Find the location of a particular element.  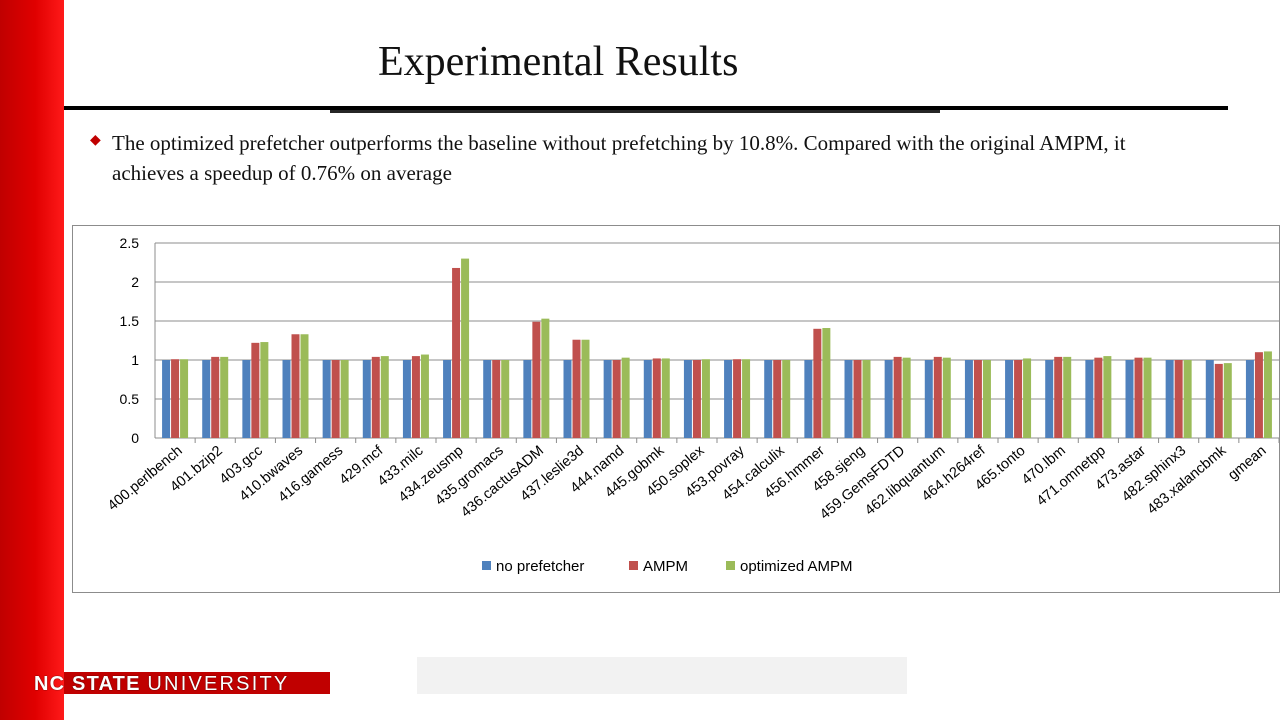

footer-band is located at coordinates (197, 683).